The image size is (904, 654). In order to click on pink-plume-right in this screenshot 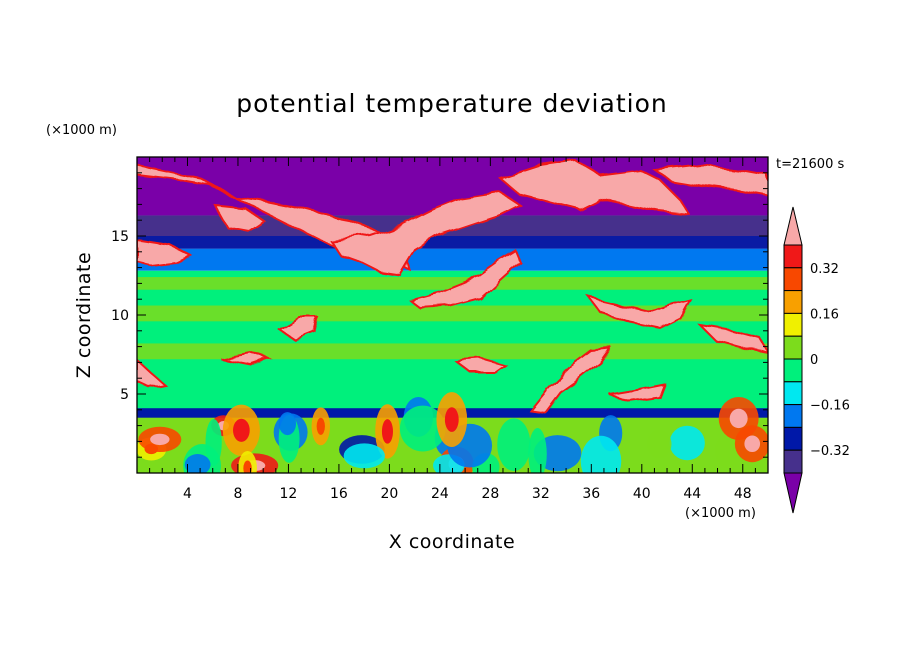, I will do `click(570, 380)`.